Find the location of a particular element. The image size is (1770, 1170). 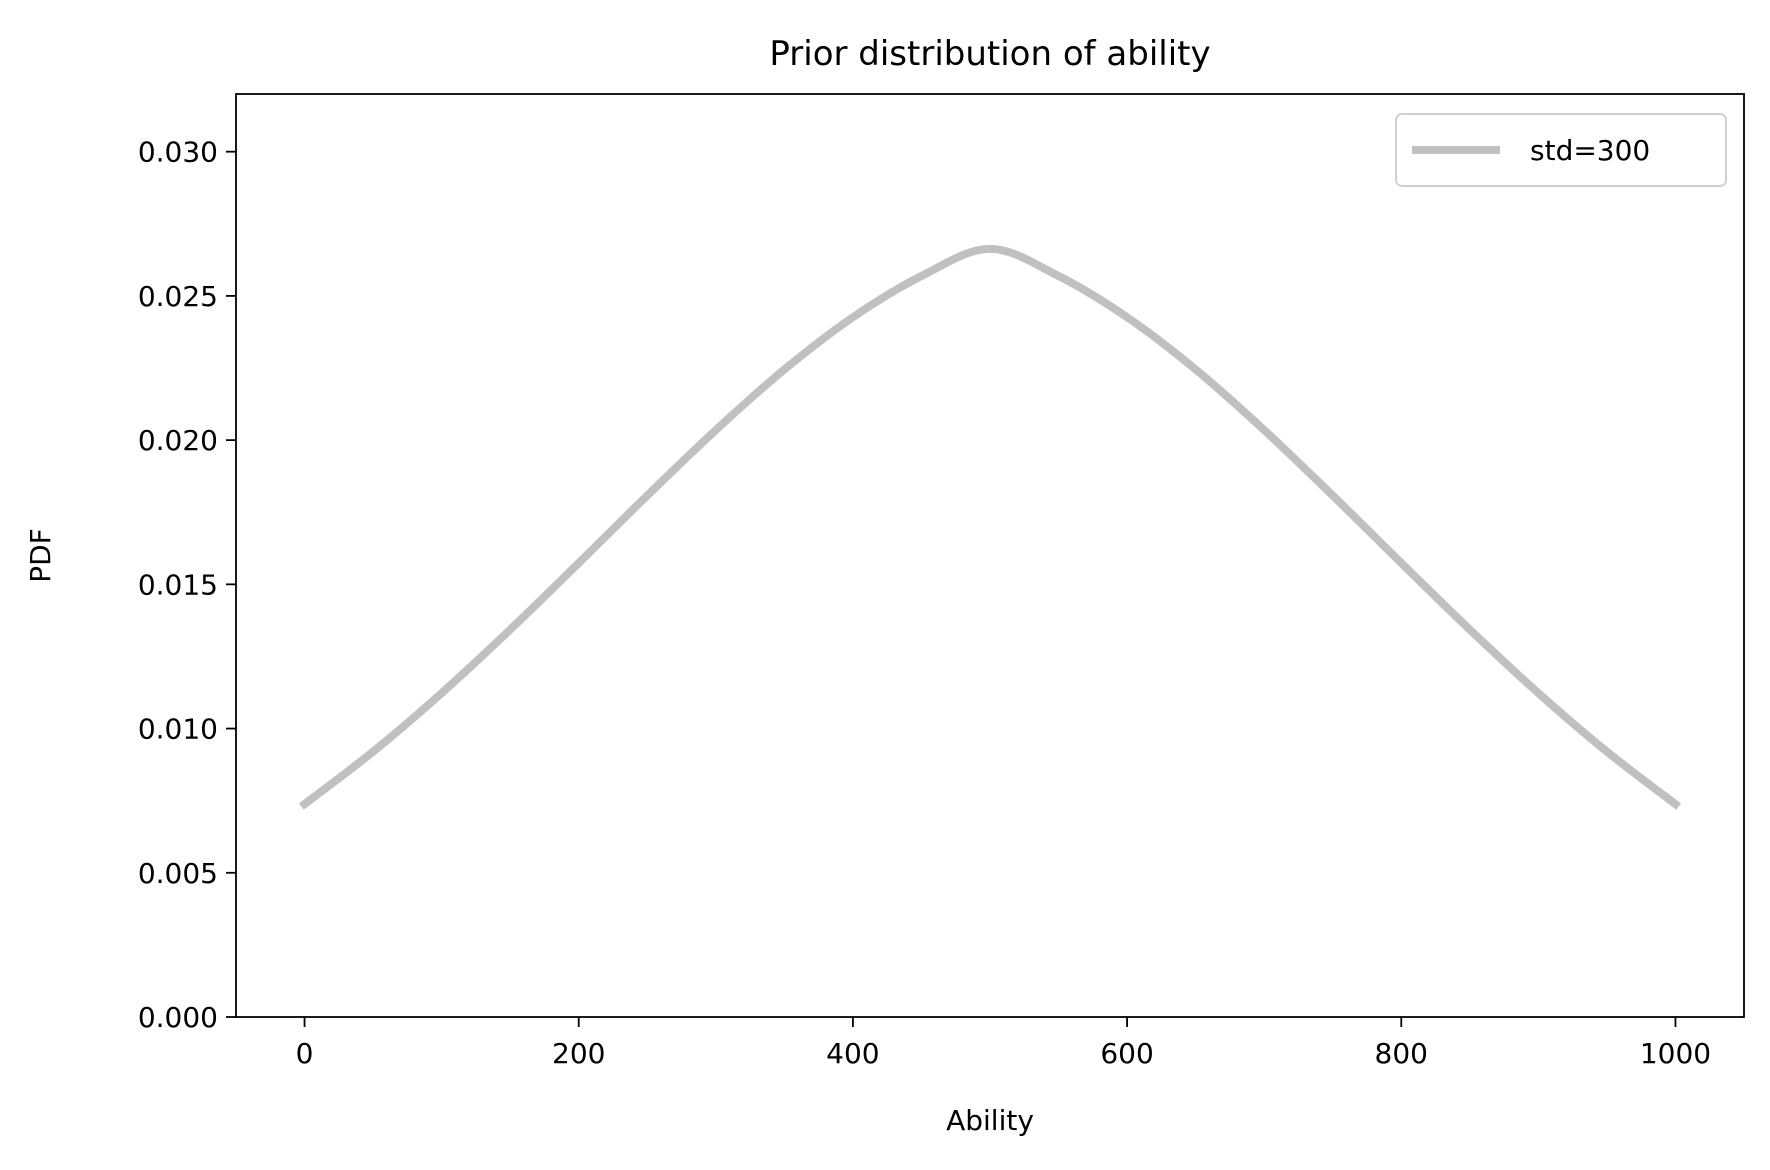

x-tick-label: 800 is located at coordinates (1401, 1053).